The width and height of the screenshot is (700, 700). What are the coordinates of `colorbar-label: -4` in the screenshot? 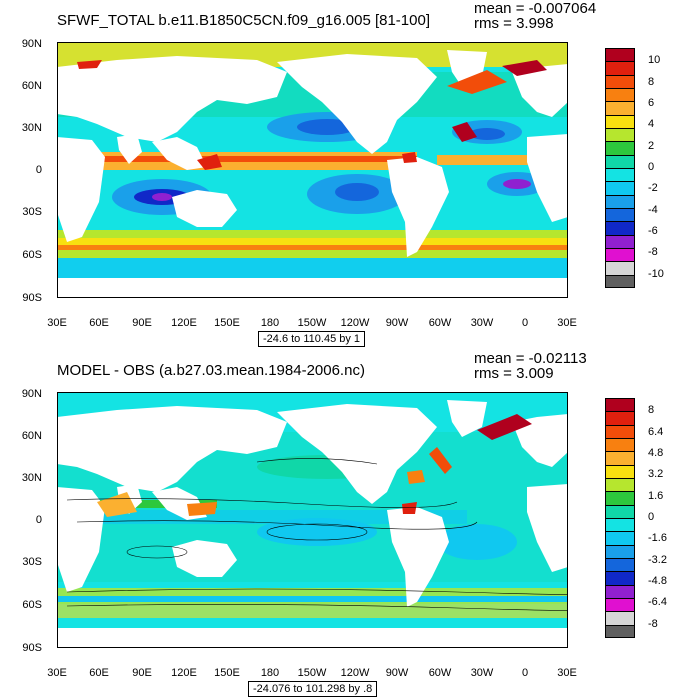 It's located at (653, 209).